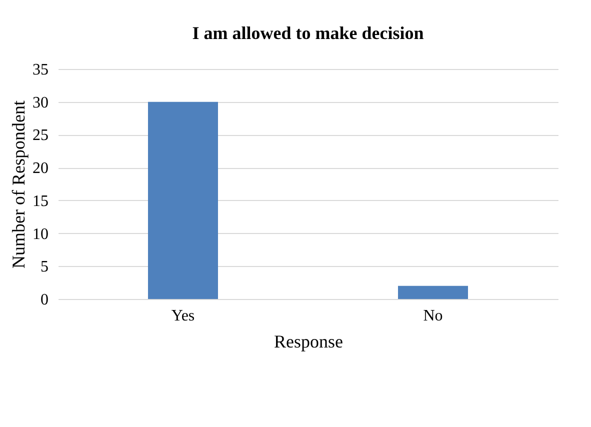 This screenshot has height=427, width=591. I want to click on x-tick-label: No, so click(433, 316).